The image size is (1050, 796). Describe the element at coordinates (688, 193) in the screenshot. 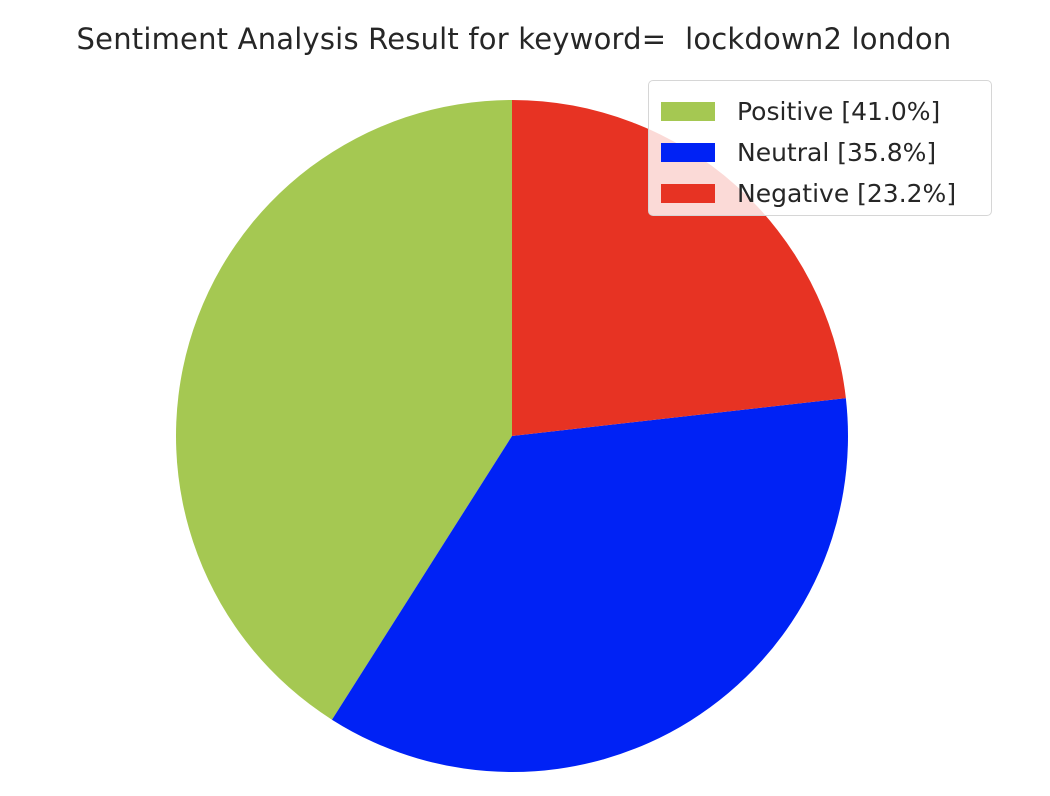

I see `legend-swatch-negative` at that location.